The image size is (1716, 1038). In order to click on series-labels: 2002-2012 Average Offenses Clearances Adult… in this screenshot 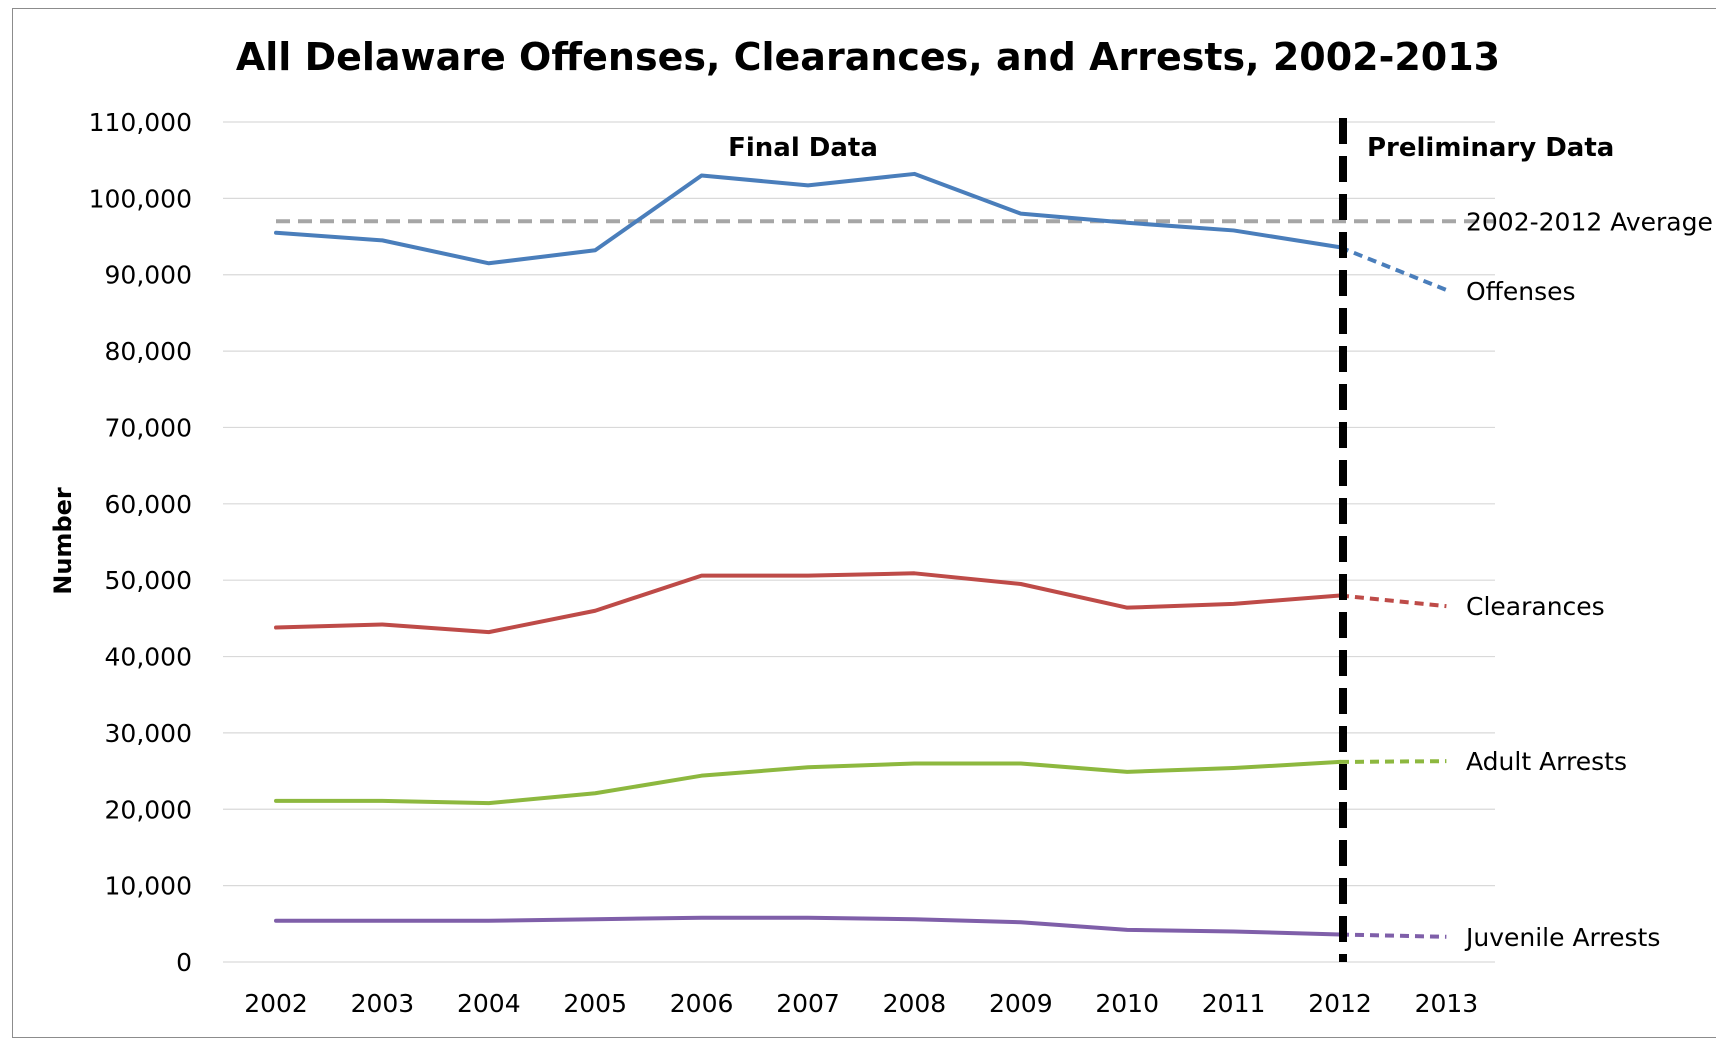, I will do `click(1588, 579)`.